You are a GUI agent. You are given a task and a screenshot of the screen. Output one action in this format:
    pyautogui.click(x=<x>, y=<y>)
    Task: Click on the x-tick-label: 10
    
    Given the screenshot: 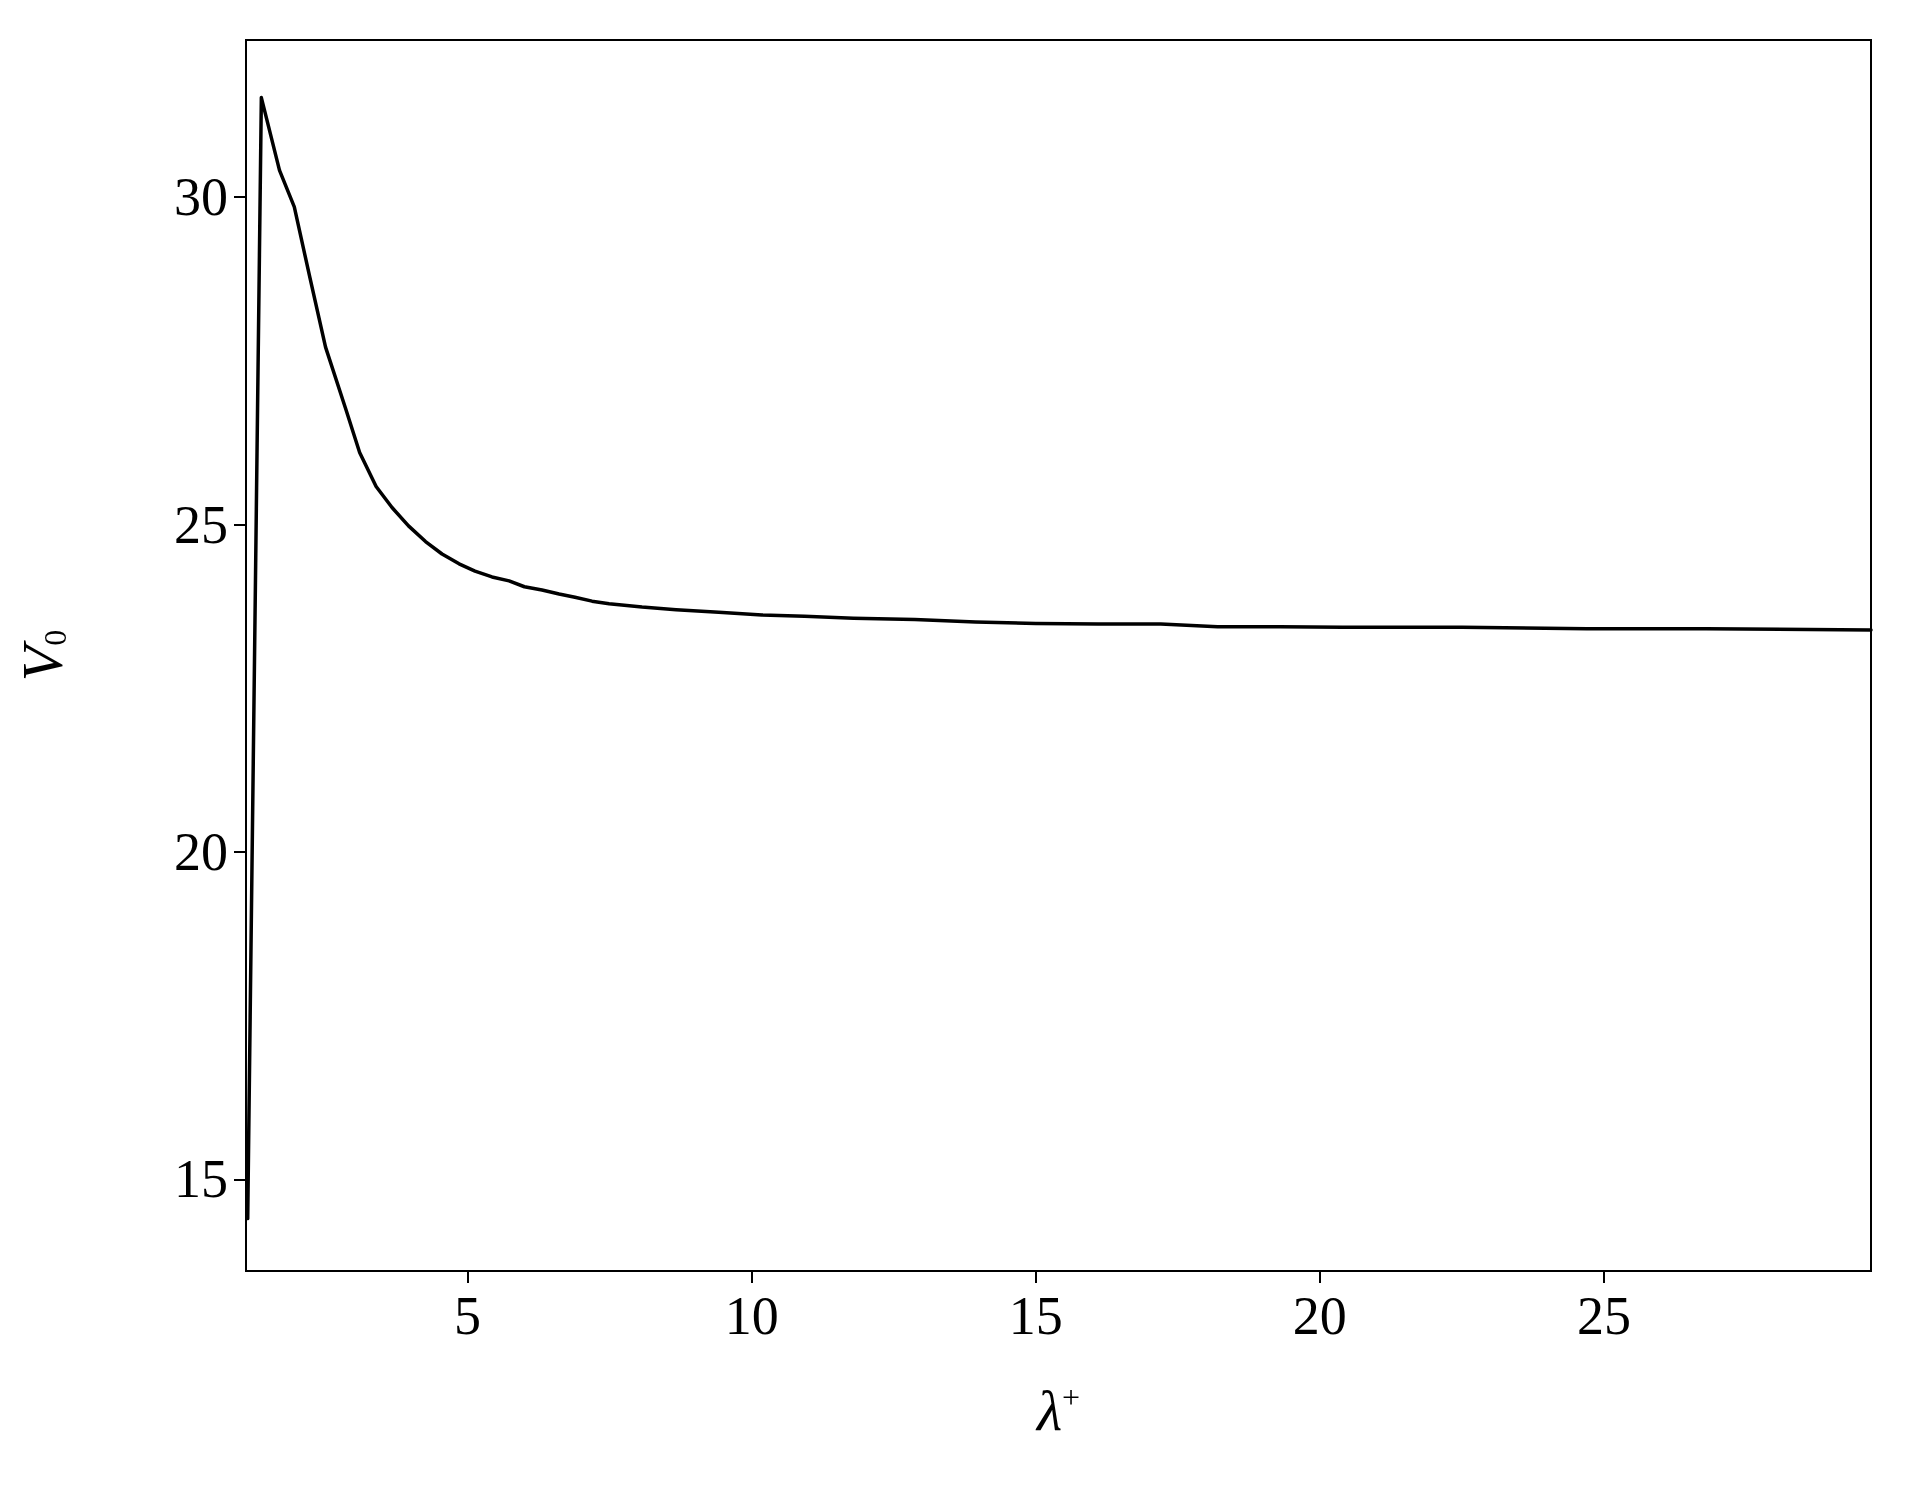 What is the action you would take?
    pyautogui.click(x=751, y=1316)
    